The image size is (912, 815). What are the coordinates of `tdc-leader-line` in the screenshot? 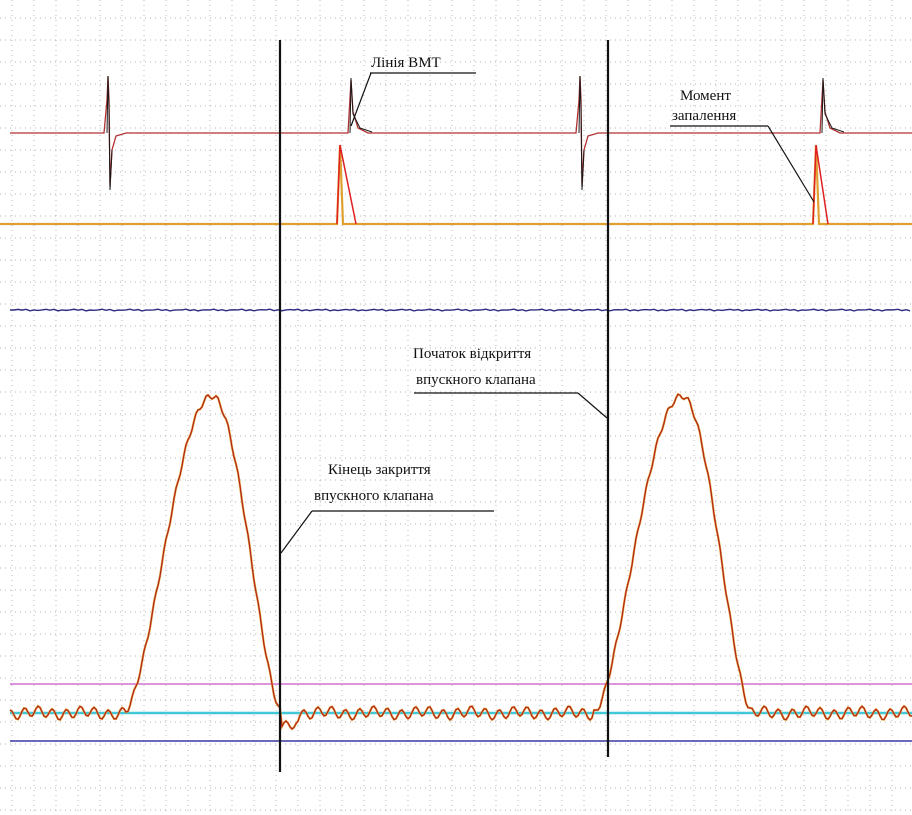 It's located at (361, 99).